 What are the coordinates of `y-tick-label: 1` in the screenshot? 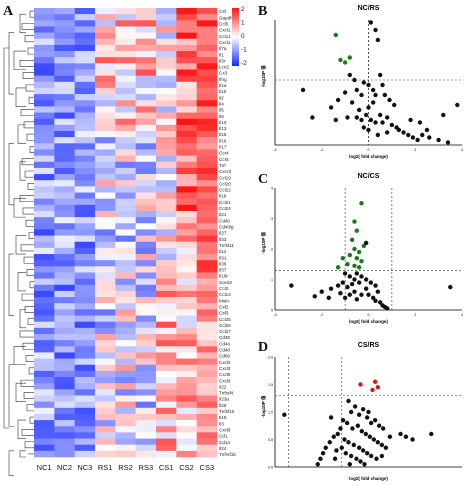 It's located at (272, 280).